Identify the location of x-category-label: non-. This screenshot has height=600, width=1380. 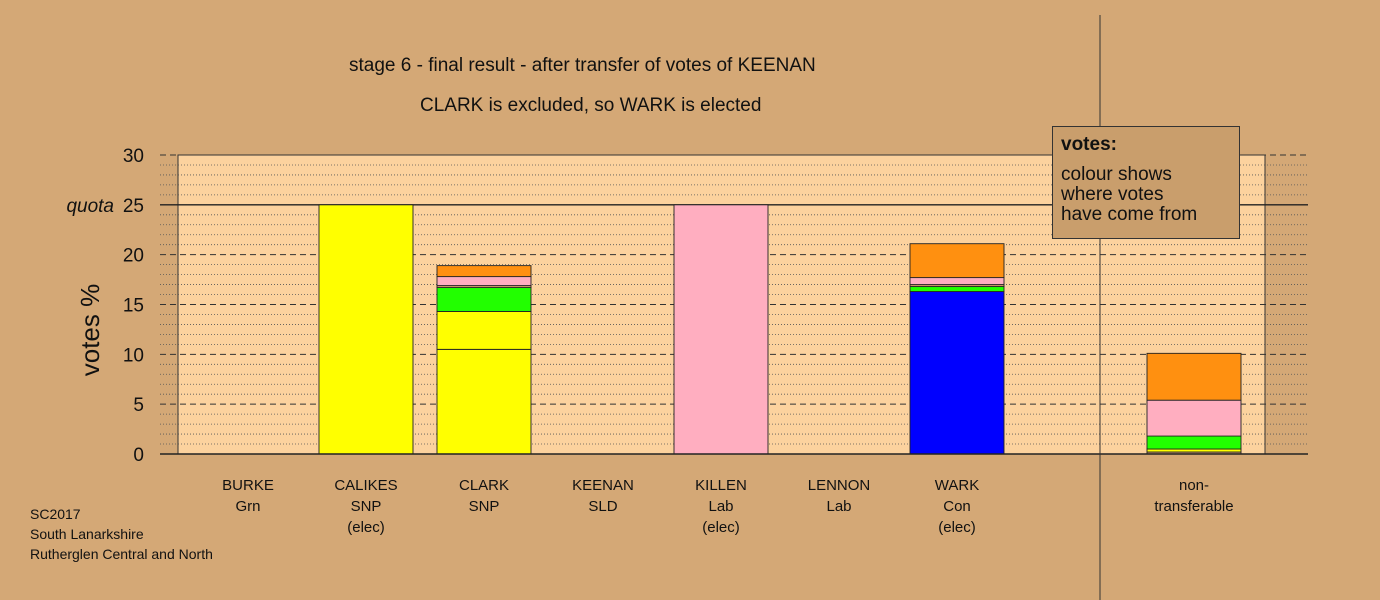
(1194, 485).